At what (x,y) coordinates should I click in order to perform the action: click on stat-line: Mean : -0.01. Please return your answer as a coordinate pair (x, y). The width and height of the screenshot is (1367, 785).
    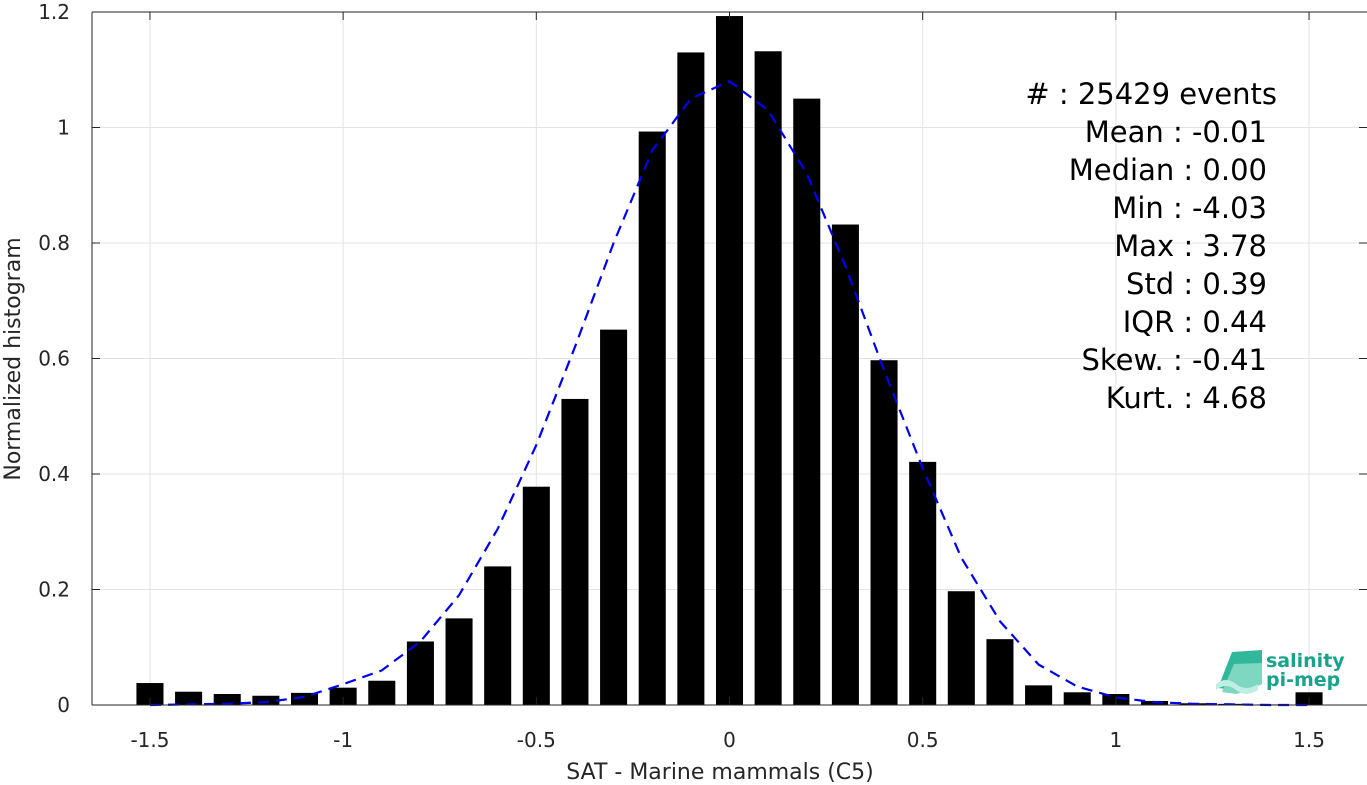
    Looking at the image, I should click on (1176, 132).